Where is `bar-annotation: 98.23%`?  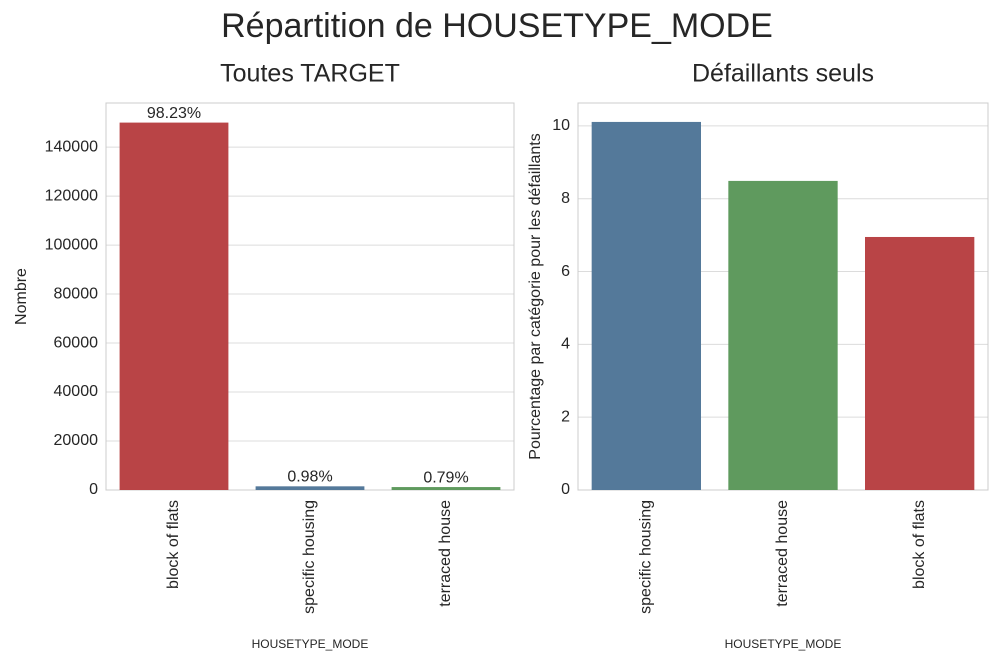
bar-annotation: 98.23% is located at coordinates (174, 113).